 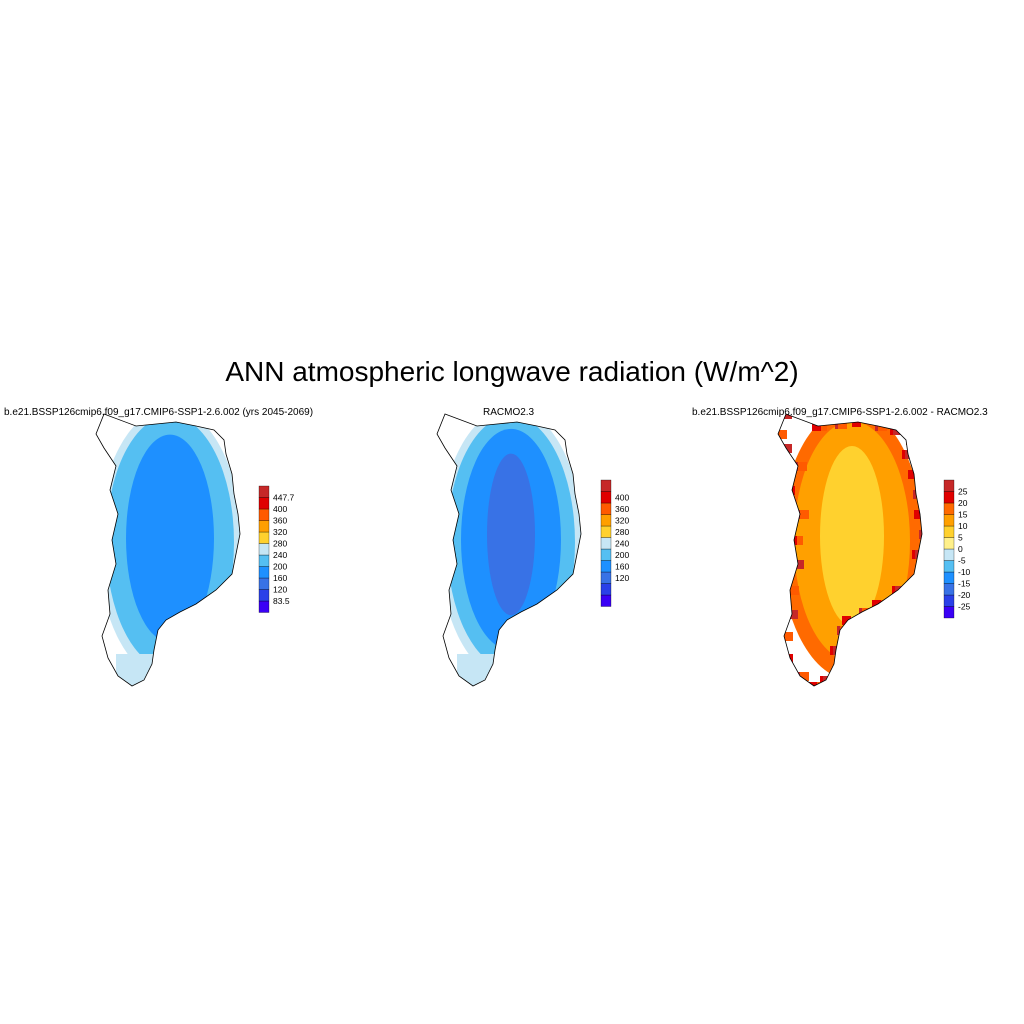 What do you see at coordinates (962, 561) in the screenshot?
I see `colorbar-tick-label: -5` at bounding box center [962, 561].